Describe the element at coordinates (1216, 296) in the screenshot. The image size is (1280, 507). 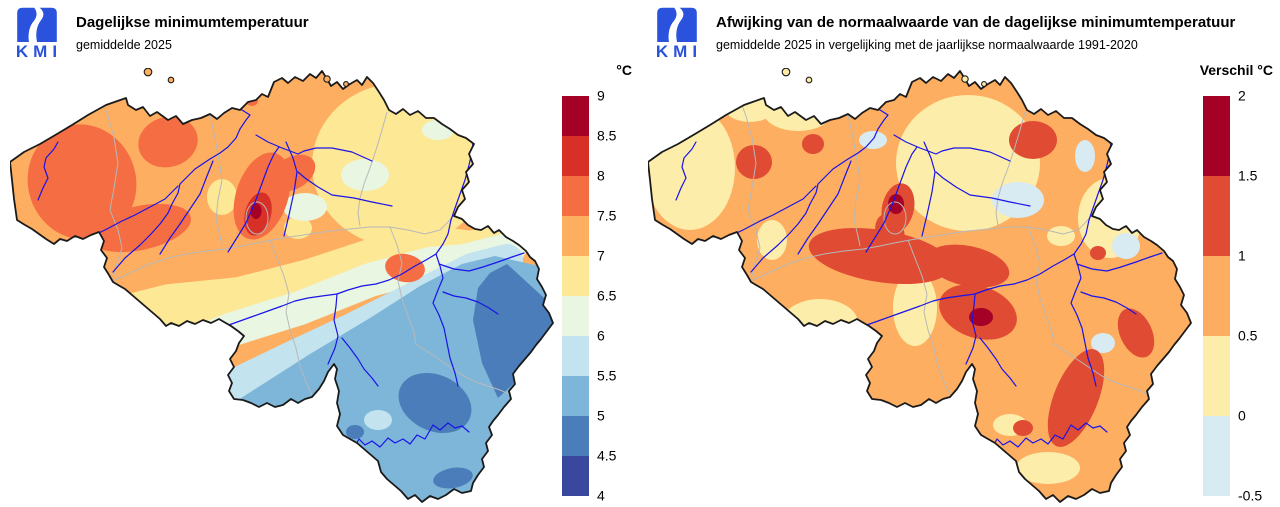
I see `anomaly-colorbar` at that location.